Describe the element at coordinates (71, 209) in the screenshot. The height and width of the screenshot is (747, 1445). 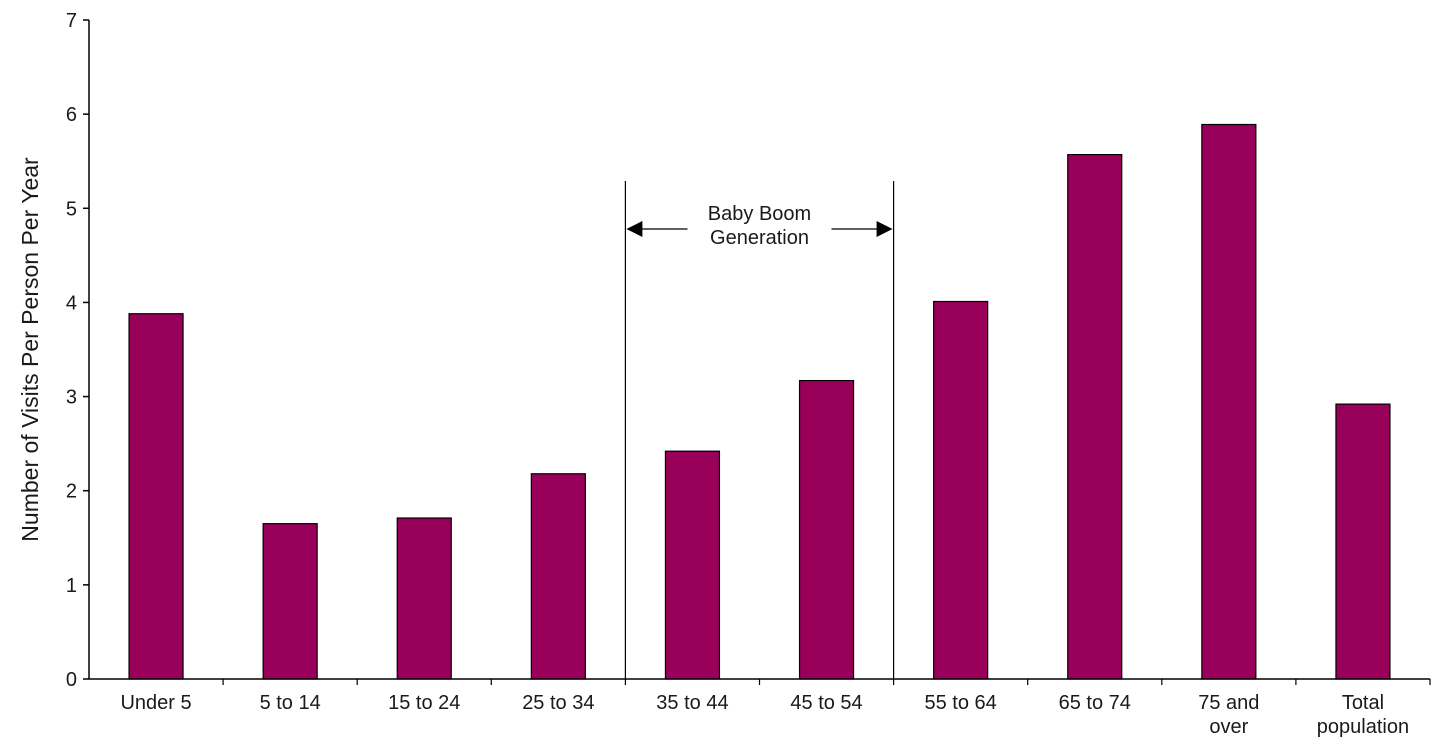
I see `y-tick-label: 5` at that location.